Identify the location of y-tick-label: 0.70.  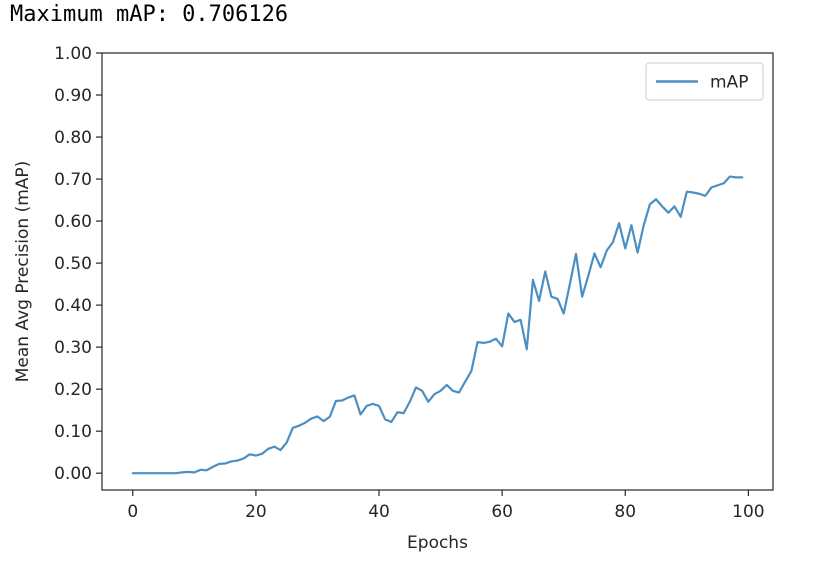
(73, 180).